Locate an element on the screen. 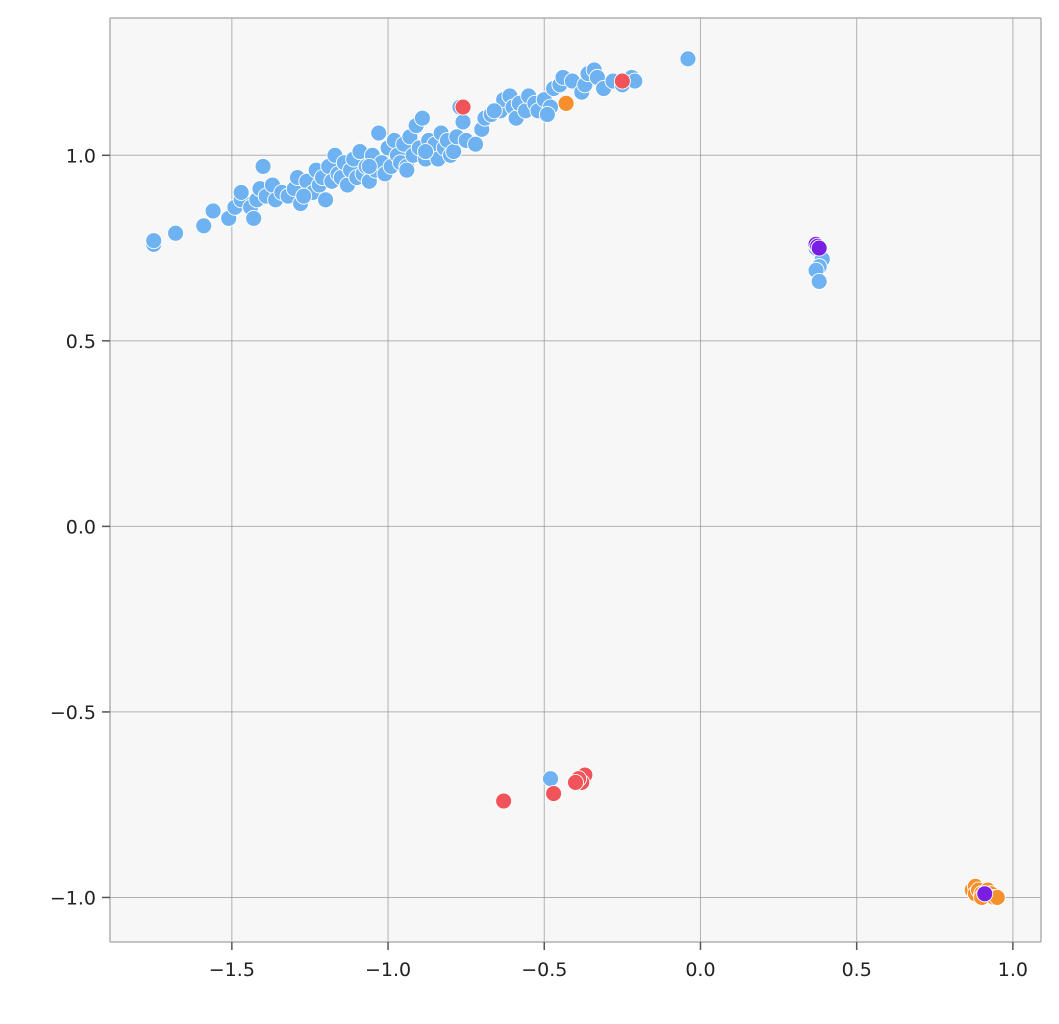 The width and height of the screenshot is (1059, 1024). y-tick-label-3: 0.5 is located at coordinates (81, 342).